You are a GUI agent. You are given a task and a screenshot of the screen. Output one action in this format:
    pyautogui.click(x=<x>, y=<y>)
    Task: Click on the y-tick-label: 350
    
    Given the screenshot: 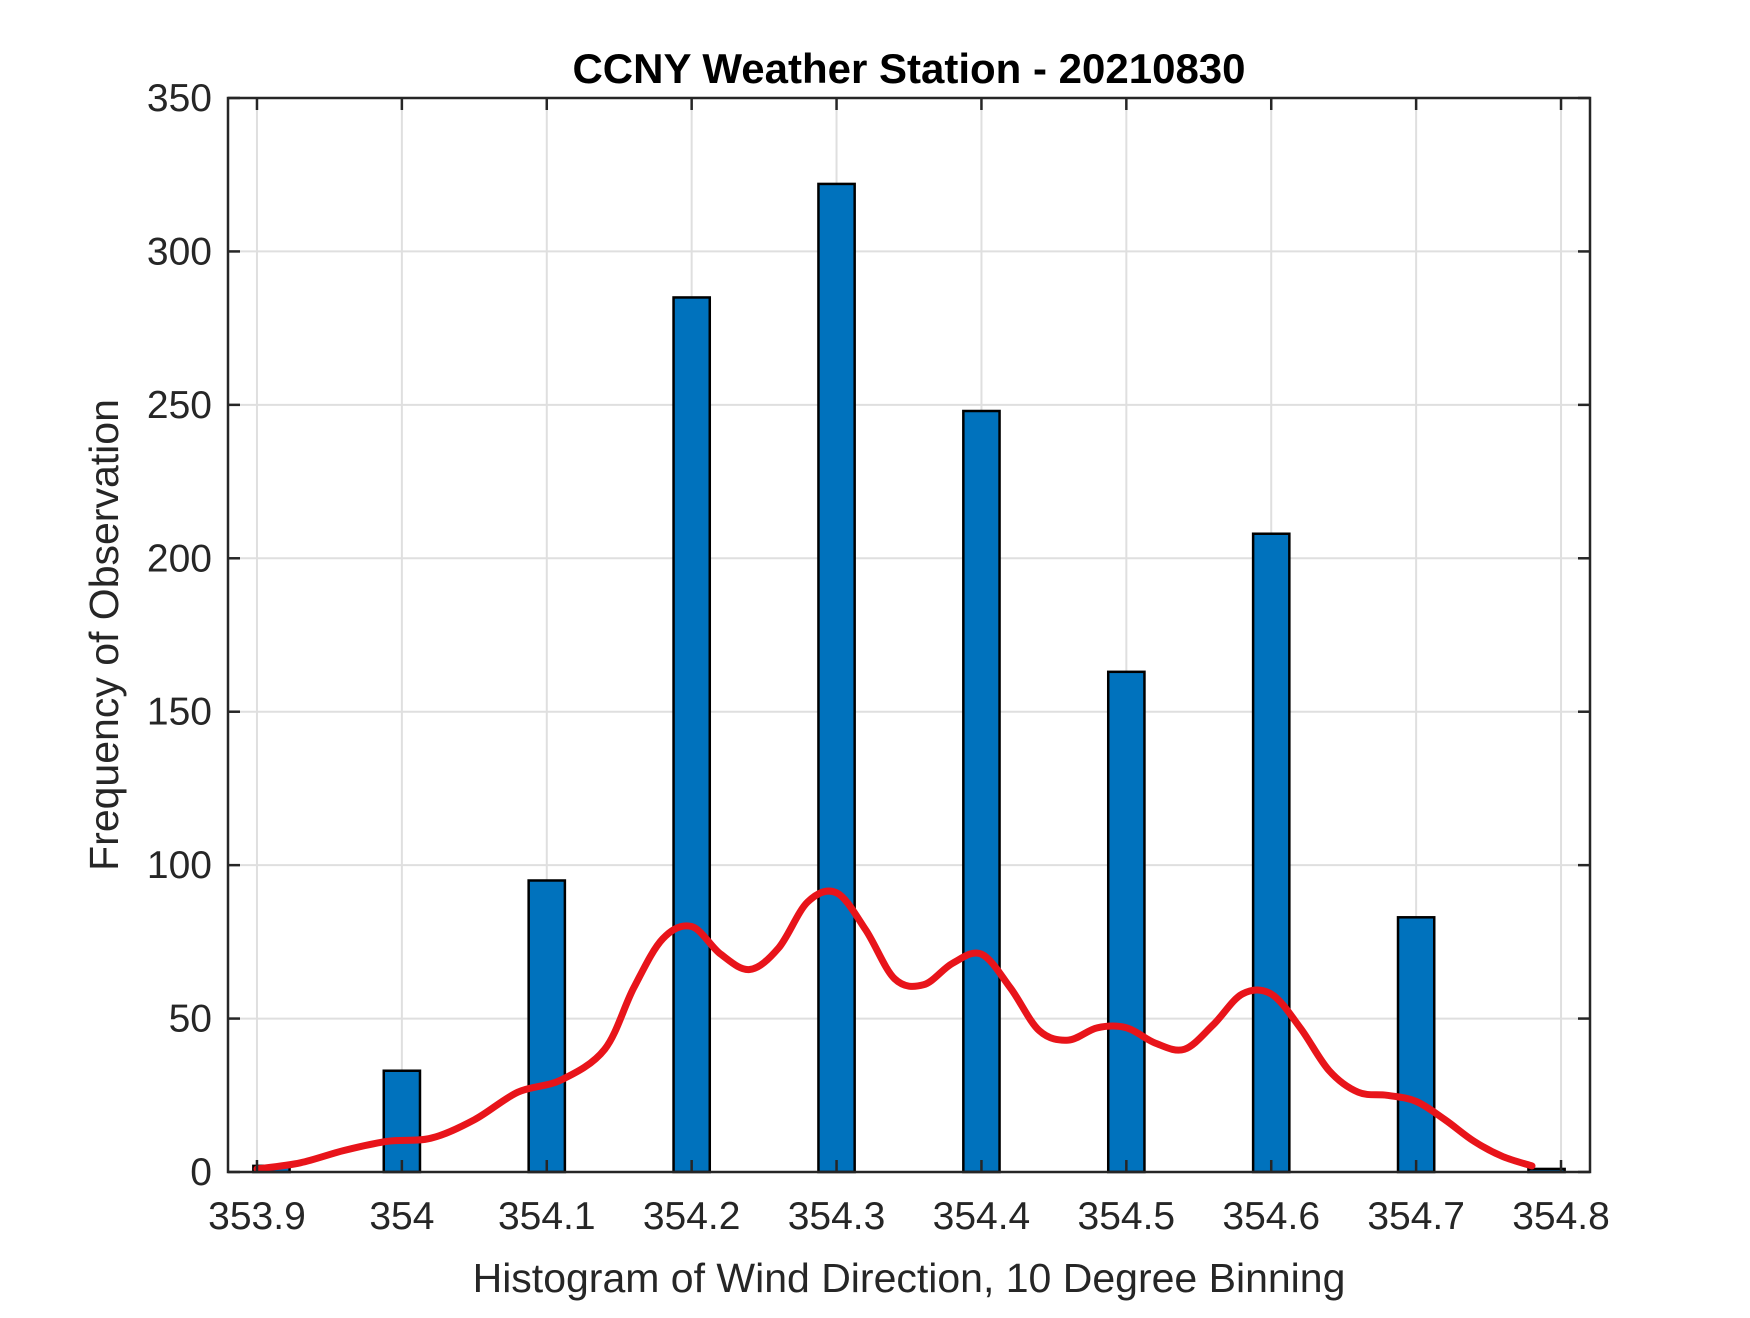 What is the action you would take?
    pyautogui.click(x=179, y=98)
    